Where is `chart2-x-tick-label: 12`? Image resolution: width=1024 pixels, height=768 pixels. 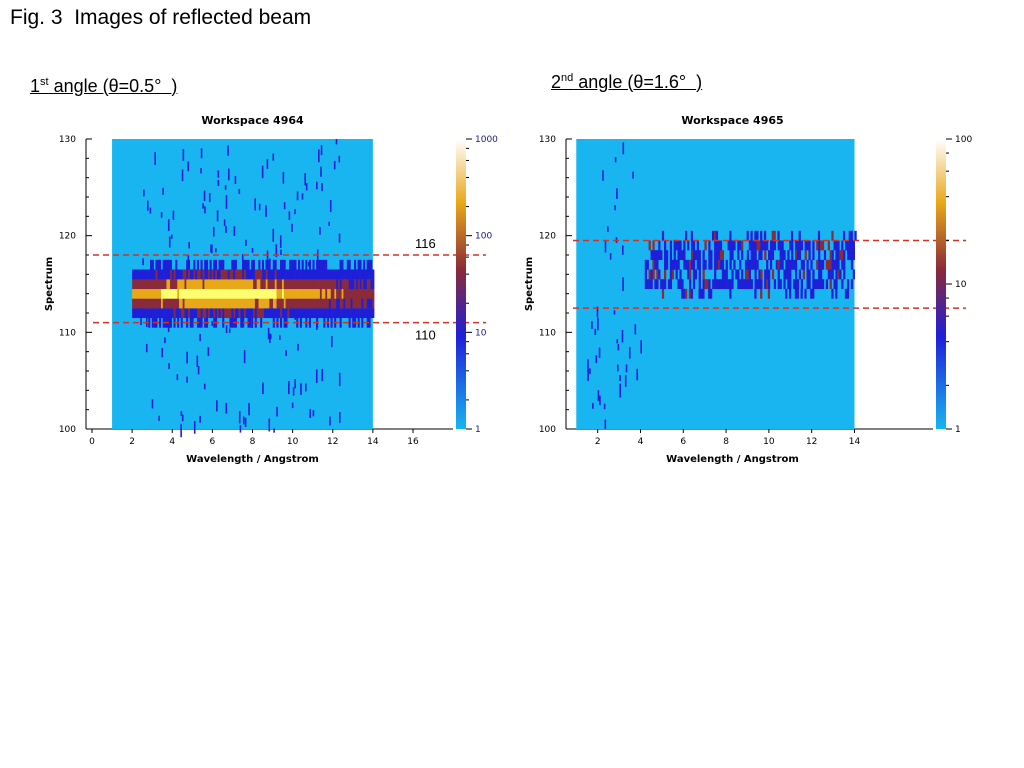
chart2-x-tick-label: 12 is located at coordinates (811, 442).